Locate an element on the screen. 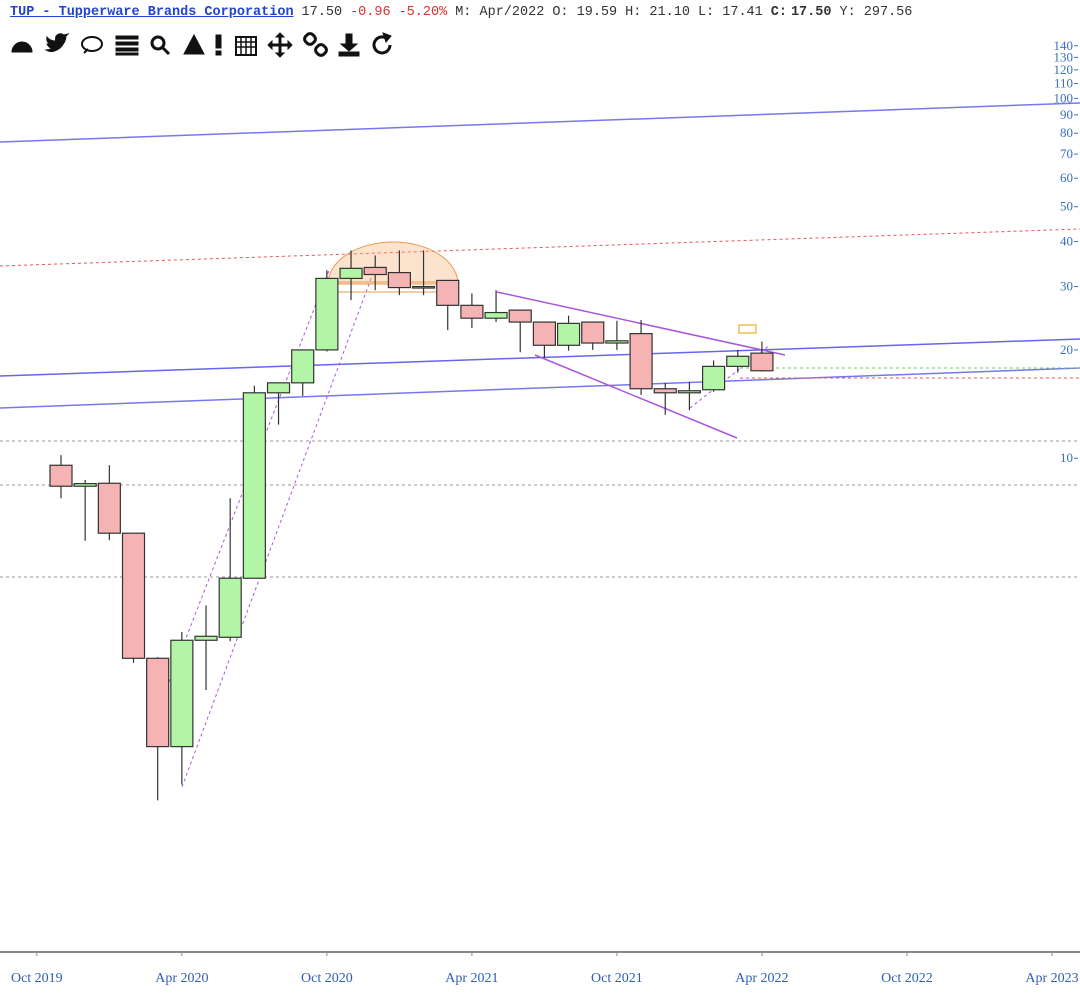 The height and width of the screenshot is (997, 1080). y-tick-label: 30 is located at coordinates (1066, 286).